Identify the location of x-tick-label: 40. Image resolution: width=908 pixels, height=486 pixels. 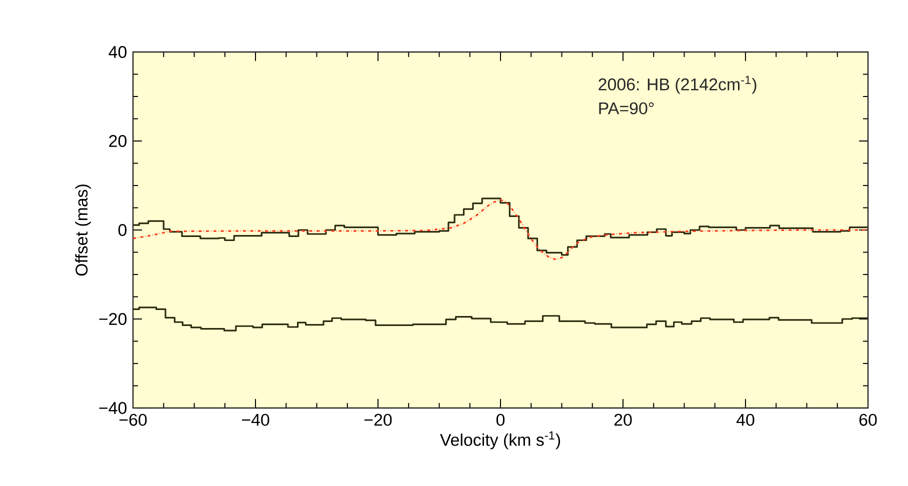
(745, 420).